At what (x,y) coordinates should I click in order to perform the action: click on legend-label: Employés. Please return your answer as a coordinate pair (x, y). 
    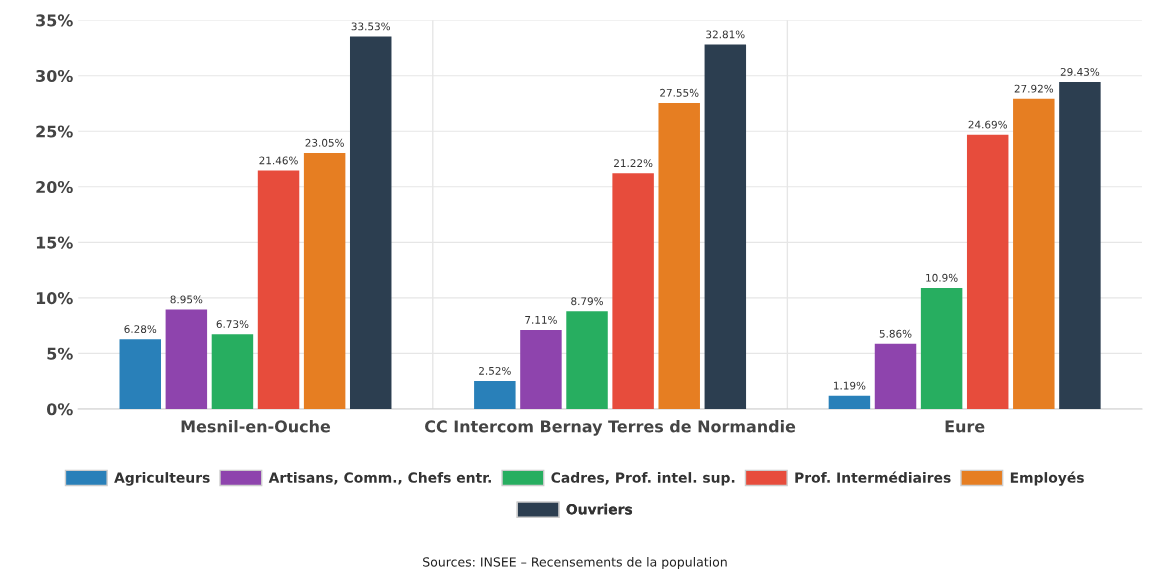
    Looking at the image, I should click on (1047, 478).